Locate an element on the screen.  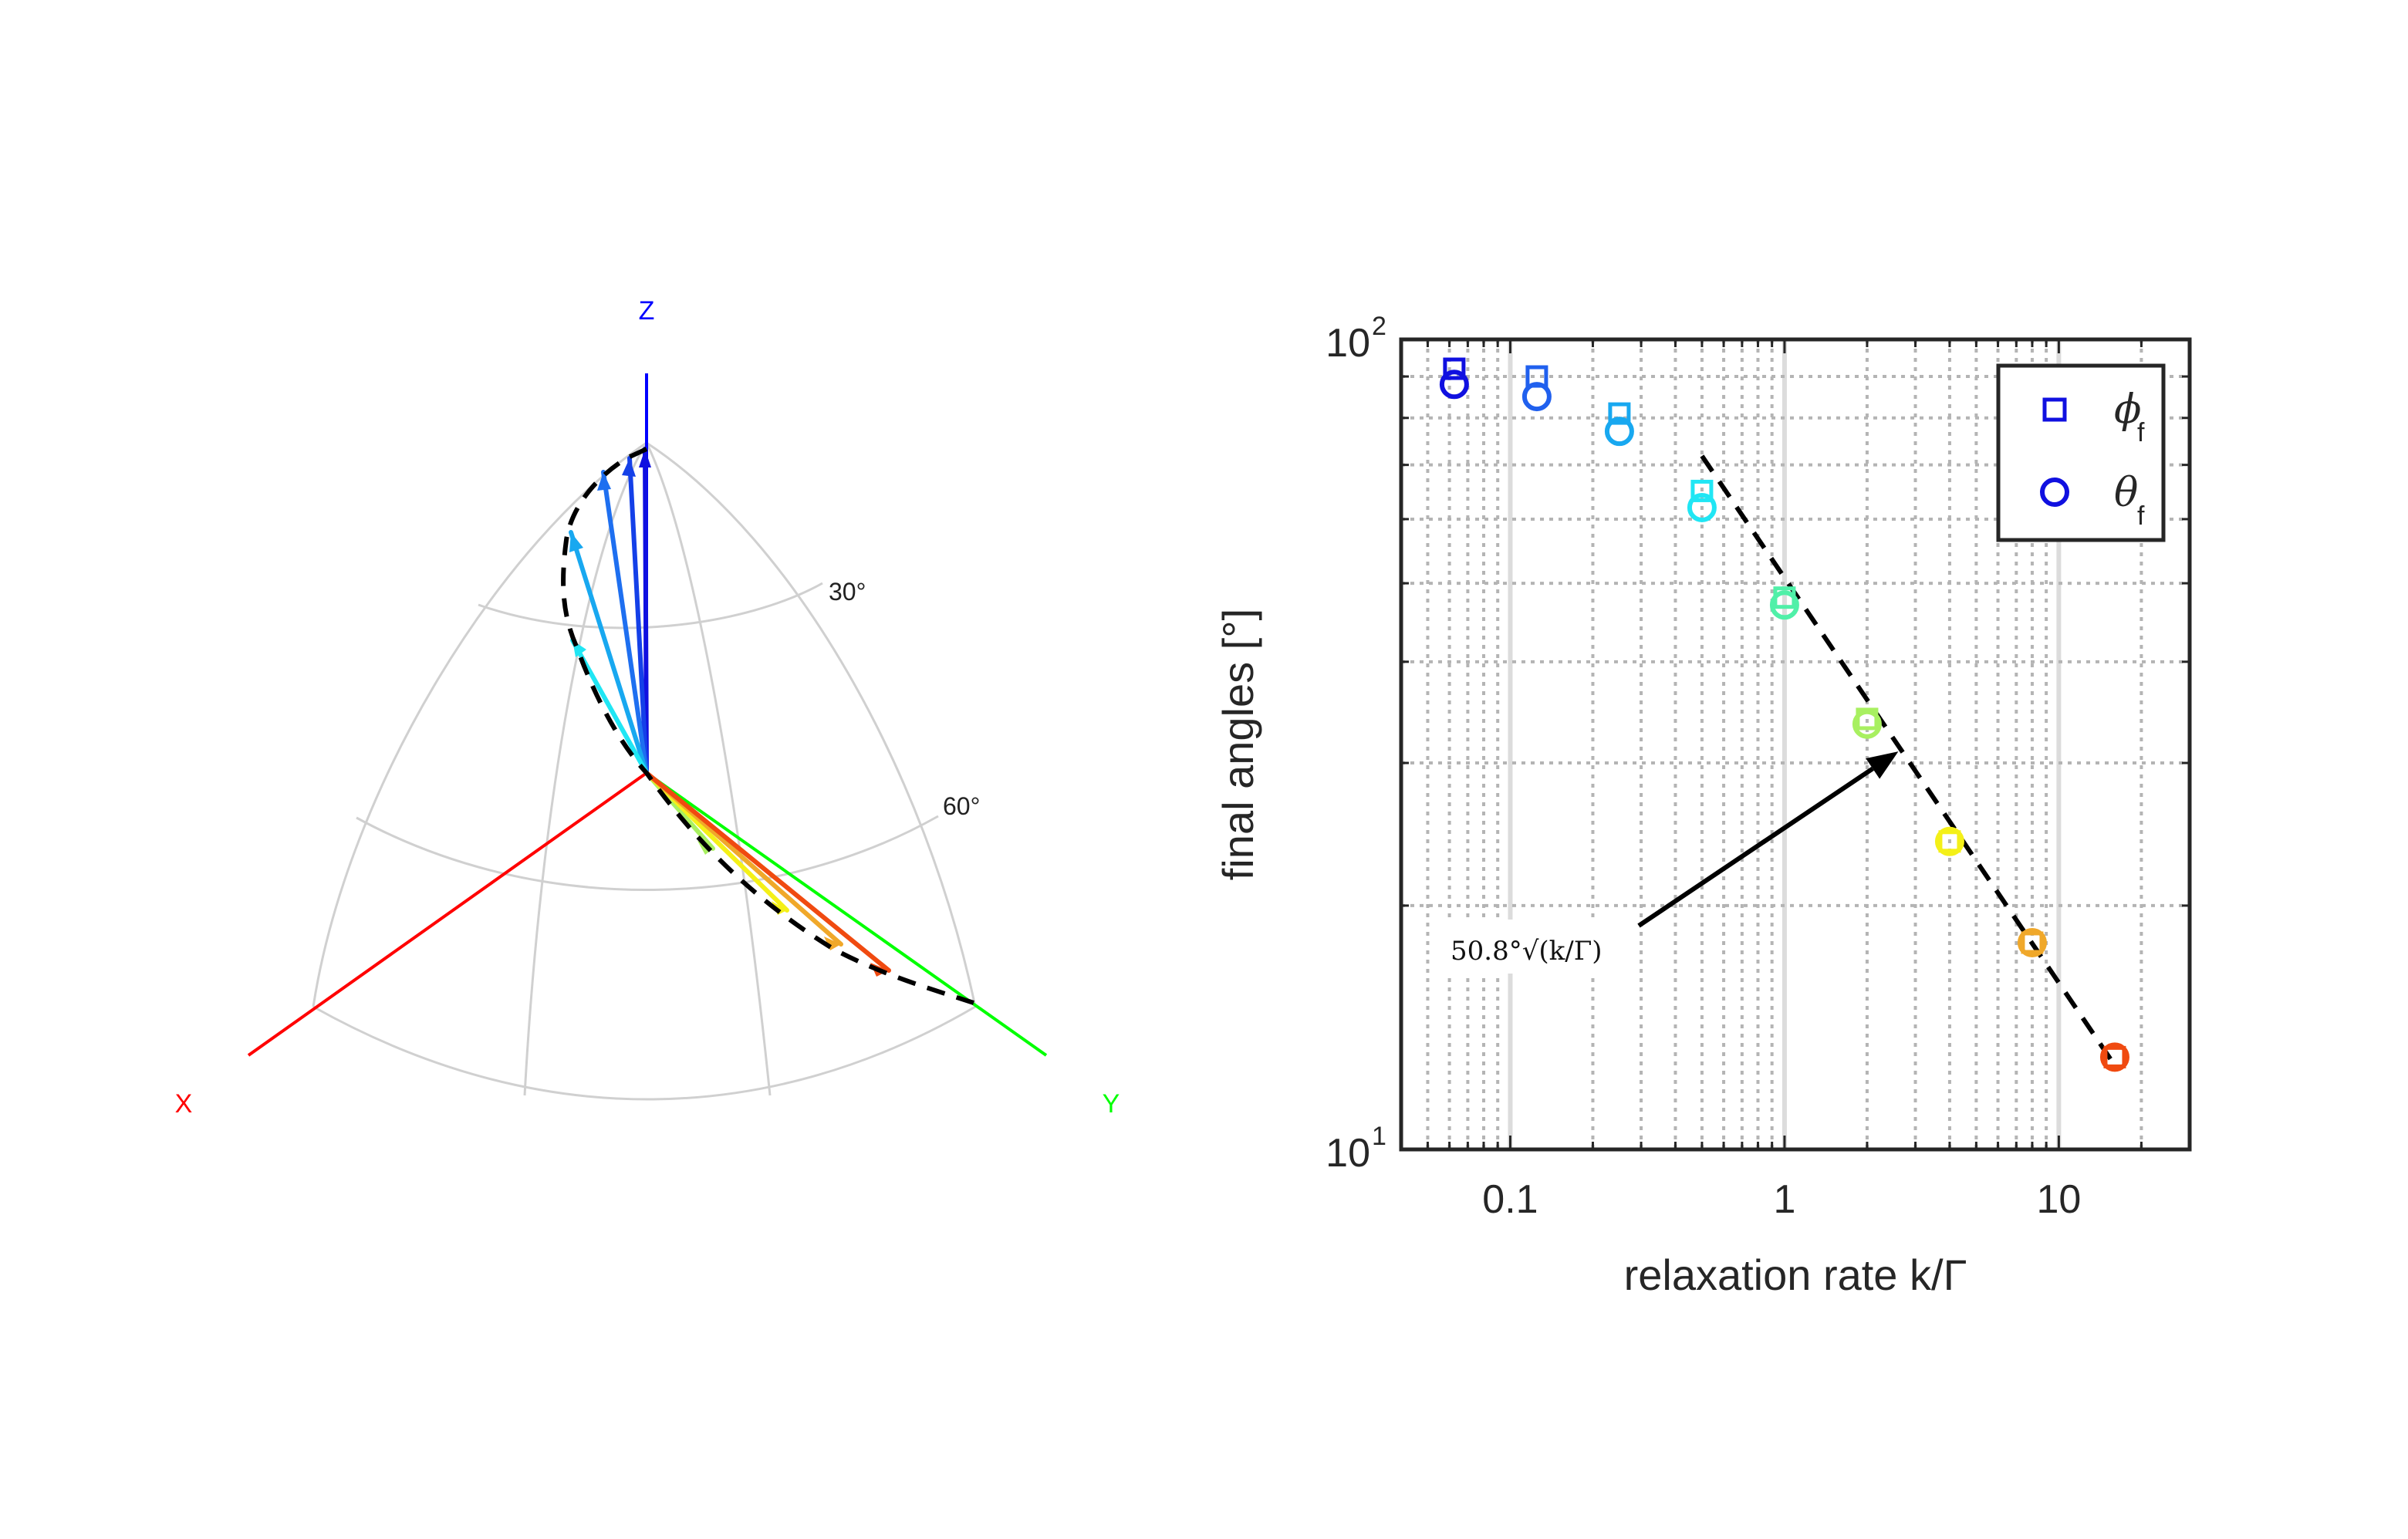
x-tick-label: 1 is located at coordinates (1784, 1199).